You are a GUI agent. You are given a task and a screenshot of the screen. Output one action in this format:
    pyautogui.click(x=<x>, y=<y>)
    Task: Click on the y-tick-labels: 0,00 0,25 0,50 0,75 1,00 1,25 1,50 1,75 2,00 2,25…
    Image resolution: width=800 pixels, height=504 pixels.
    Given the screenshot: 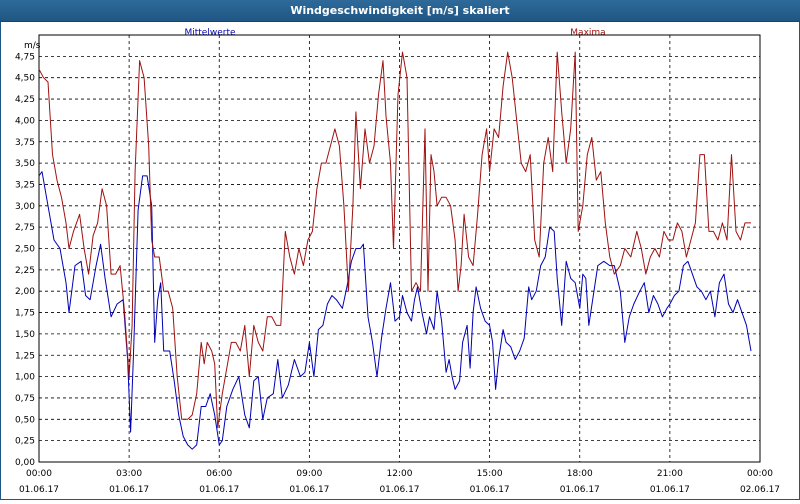 What is the action you would take?
    pyautogui.click(x=25, y=260)
    